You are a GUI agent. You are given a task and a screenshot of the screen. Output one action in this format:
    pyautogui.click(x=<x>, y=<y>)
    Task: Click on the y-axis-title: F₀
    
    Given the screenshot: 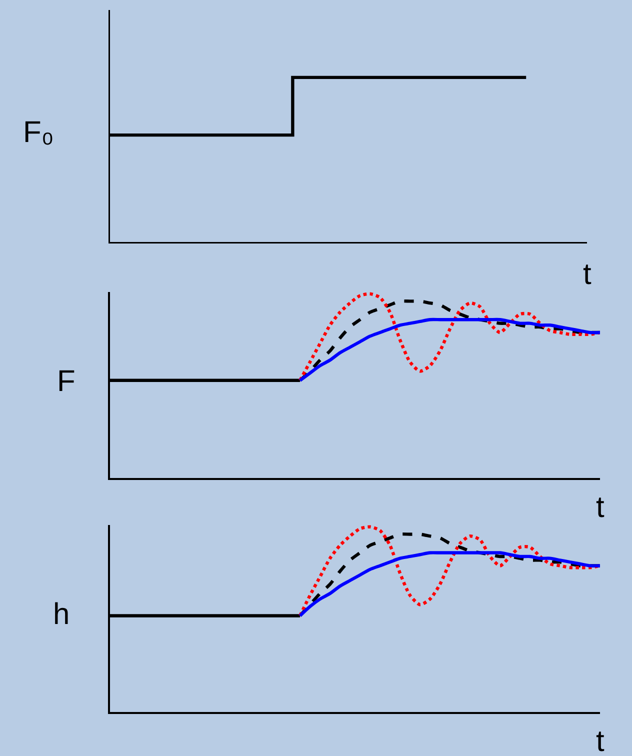 What is the action you would take?
    pyautogui.click(x=38, y=132)
    